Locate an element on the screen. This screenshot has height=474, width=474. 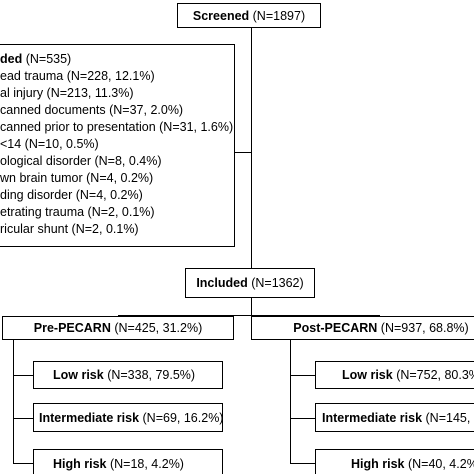
excluded-item: ding disorder (N=4, 0.2%) is located at coordinates (71, 195).